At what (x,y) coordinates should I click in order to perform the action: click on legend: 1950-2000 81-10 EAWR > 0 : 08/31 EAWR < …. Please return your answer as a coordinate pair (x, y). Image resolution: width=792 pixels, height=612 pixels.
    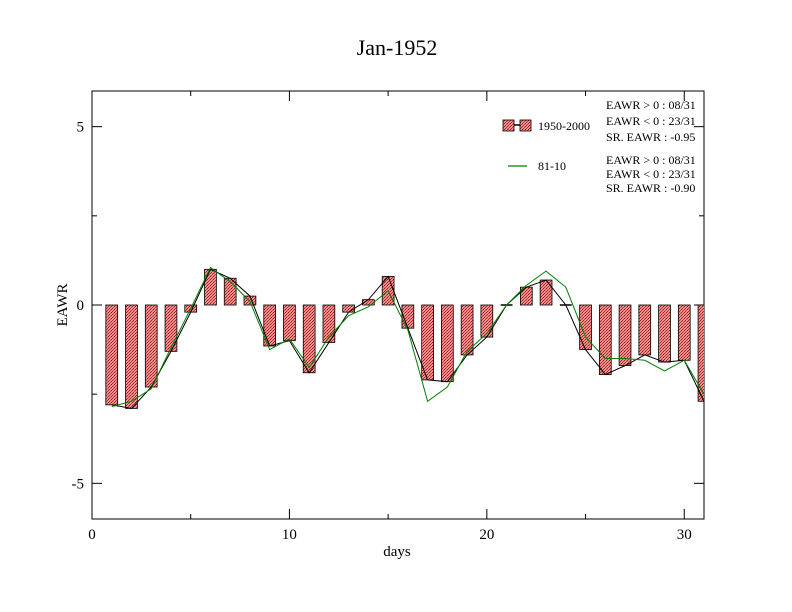
    Looking at the image, I should click on (599, 146).